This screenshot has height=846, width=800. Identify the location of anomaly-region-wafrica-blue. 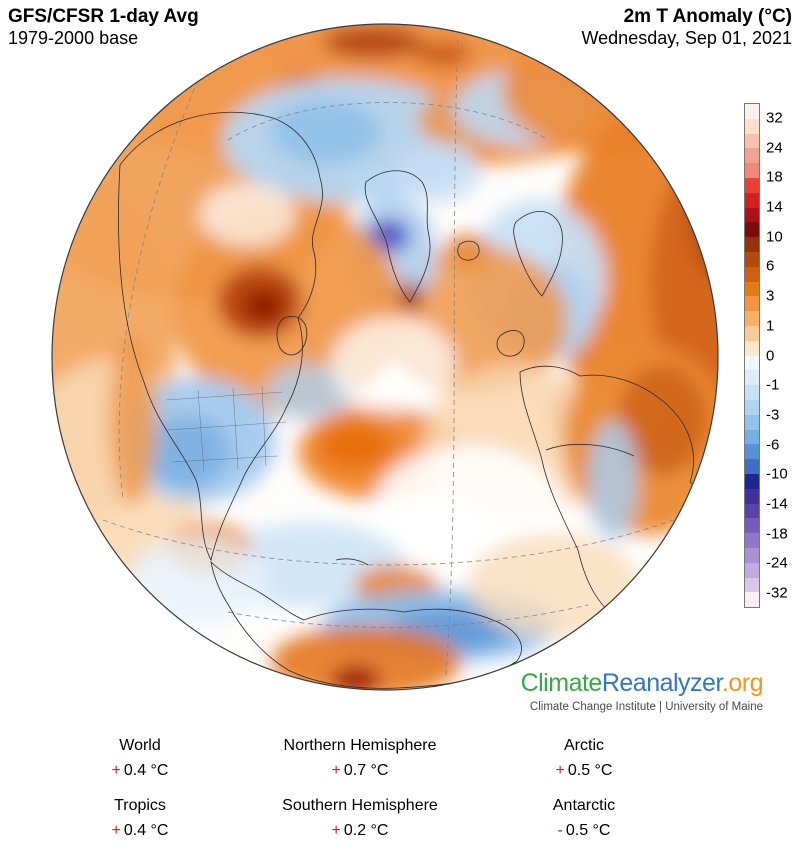
(613, 480).